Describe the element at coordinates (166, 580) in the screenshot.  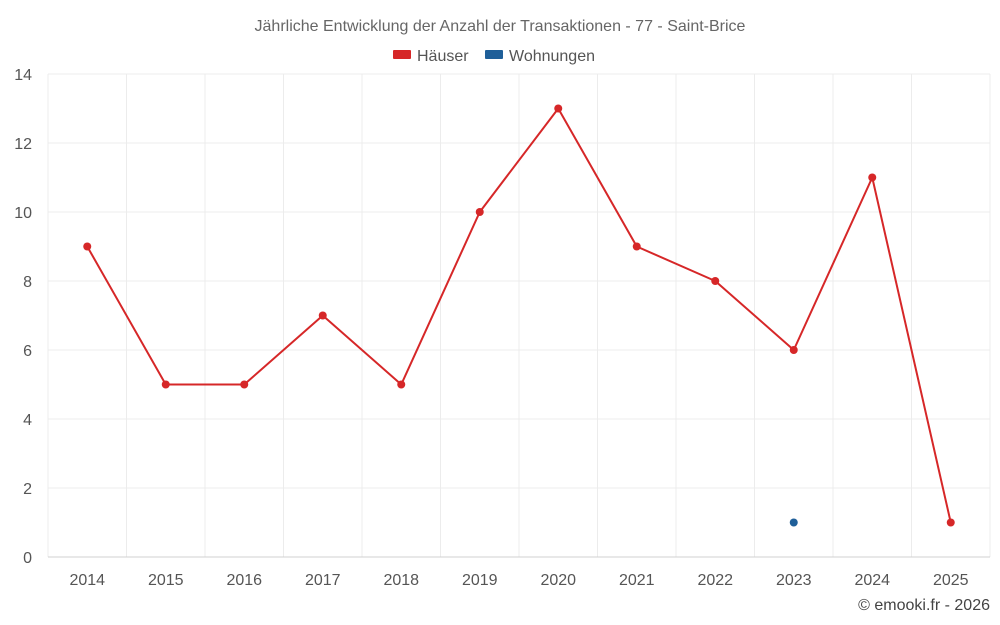
I see `x-tick-label: 2015` at that location.